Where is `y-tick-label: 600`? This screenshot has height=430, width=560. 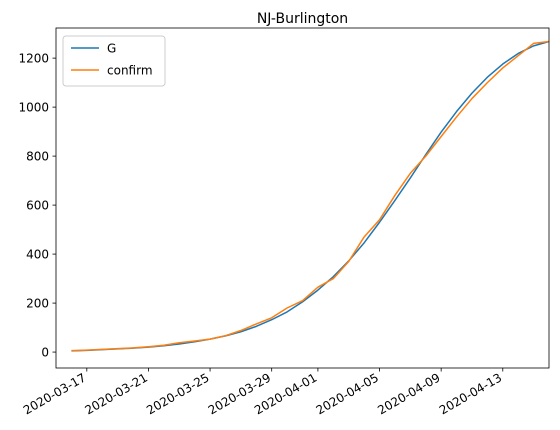 y-tick-label: 600 is located at coordinates (37, 206).